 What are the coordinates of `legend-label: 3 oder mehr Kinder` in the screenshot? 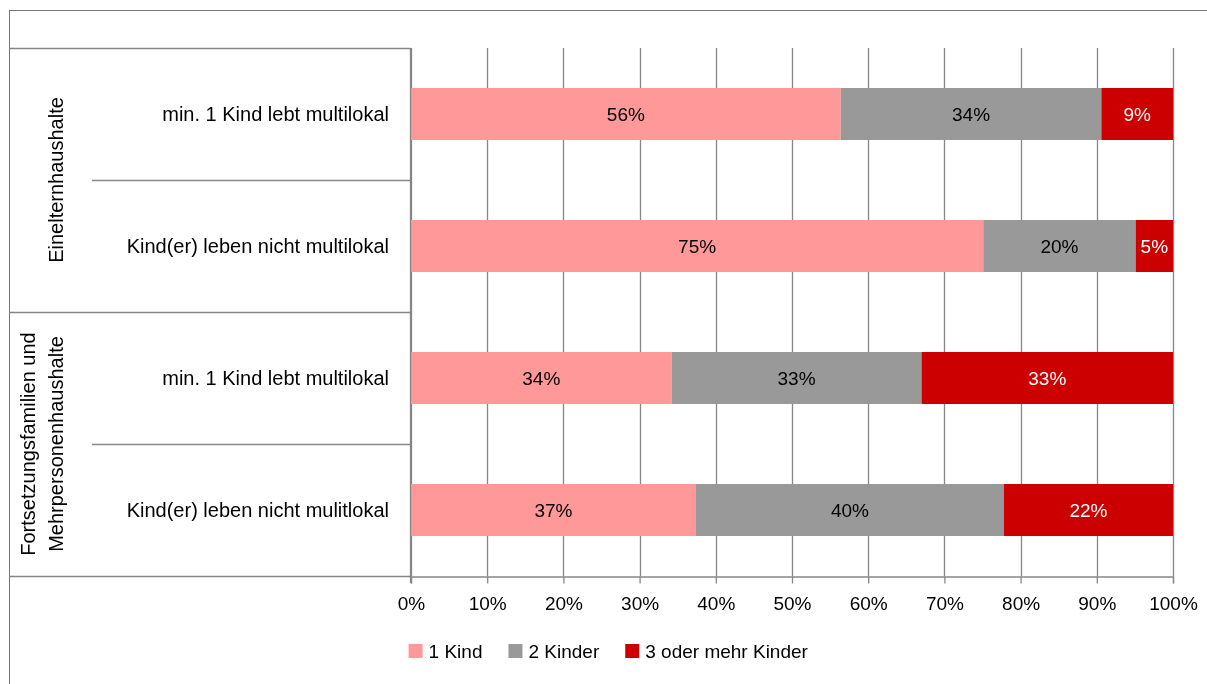 It's located at (727, 651).